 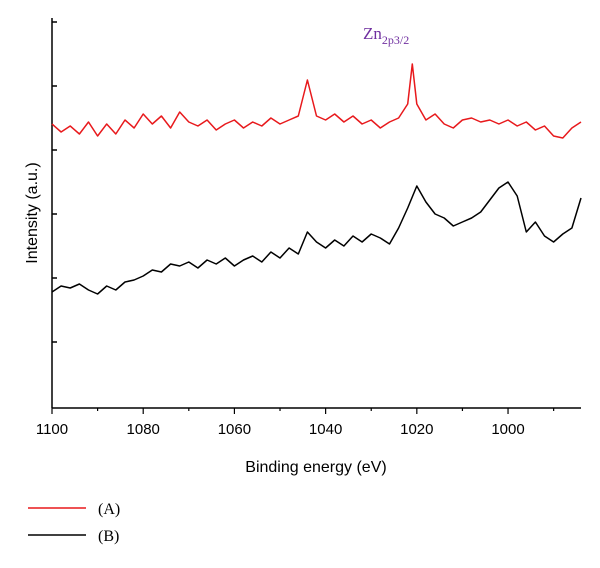 I want to click on x-tick-label-1020: 1020, so click(x=416, y=429).